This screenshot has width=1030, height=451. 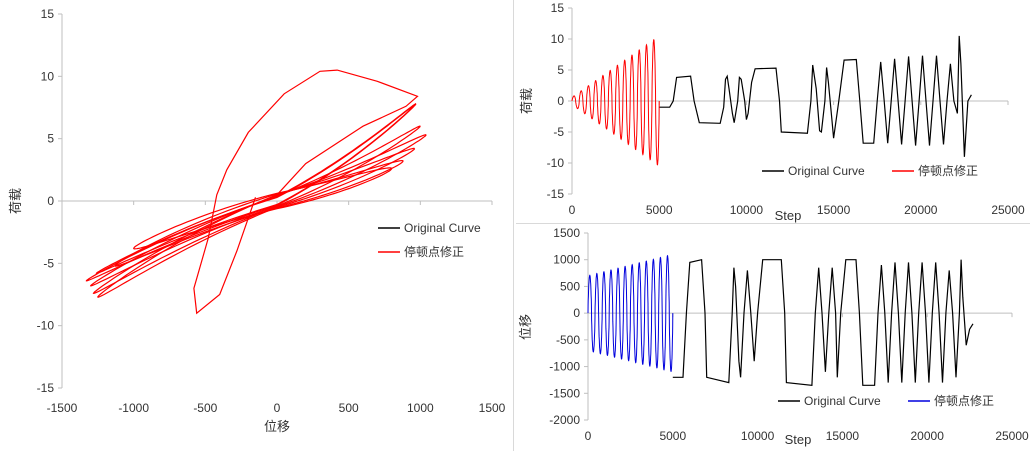 What do you see at coordinates (277, 426) in the screenshot?
I see `x-axis-label: 位移` at bounding box center [277, 426].